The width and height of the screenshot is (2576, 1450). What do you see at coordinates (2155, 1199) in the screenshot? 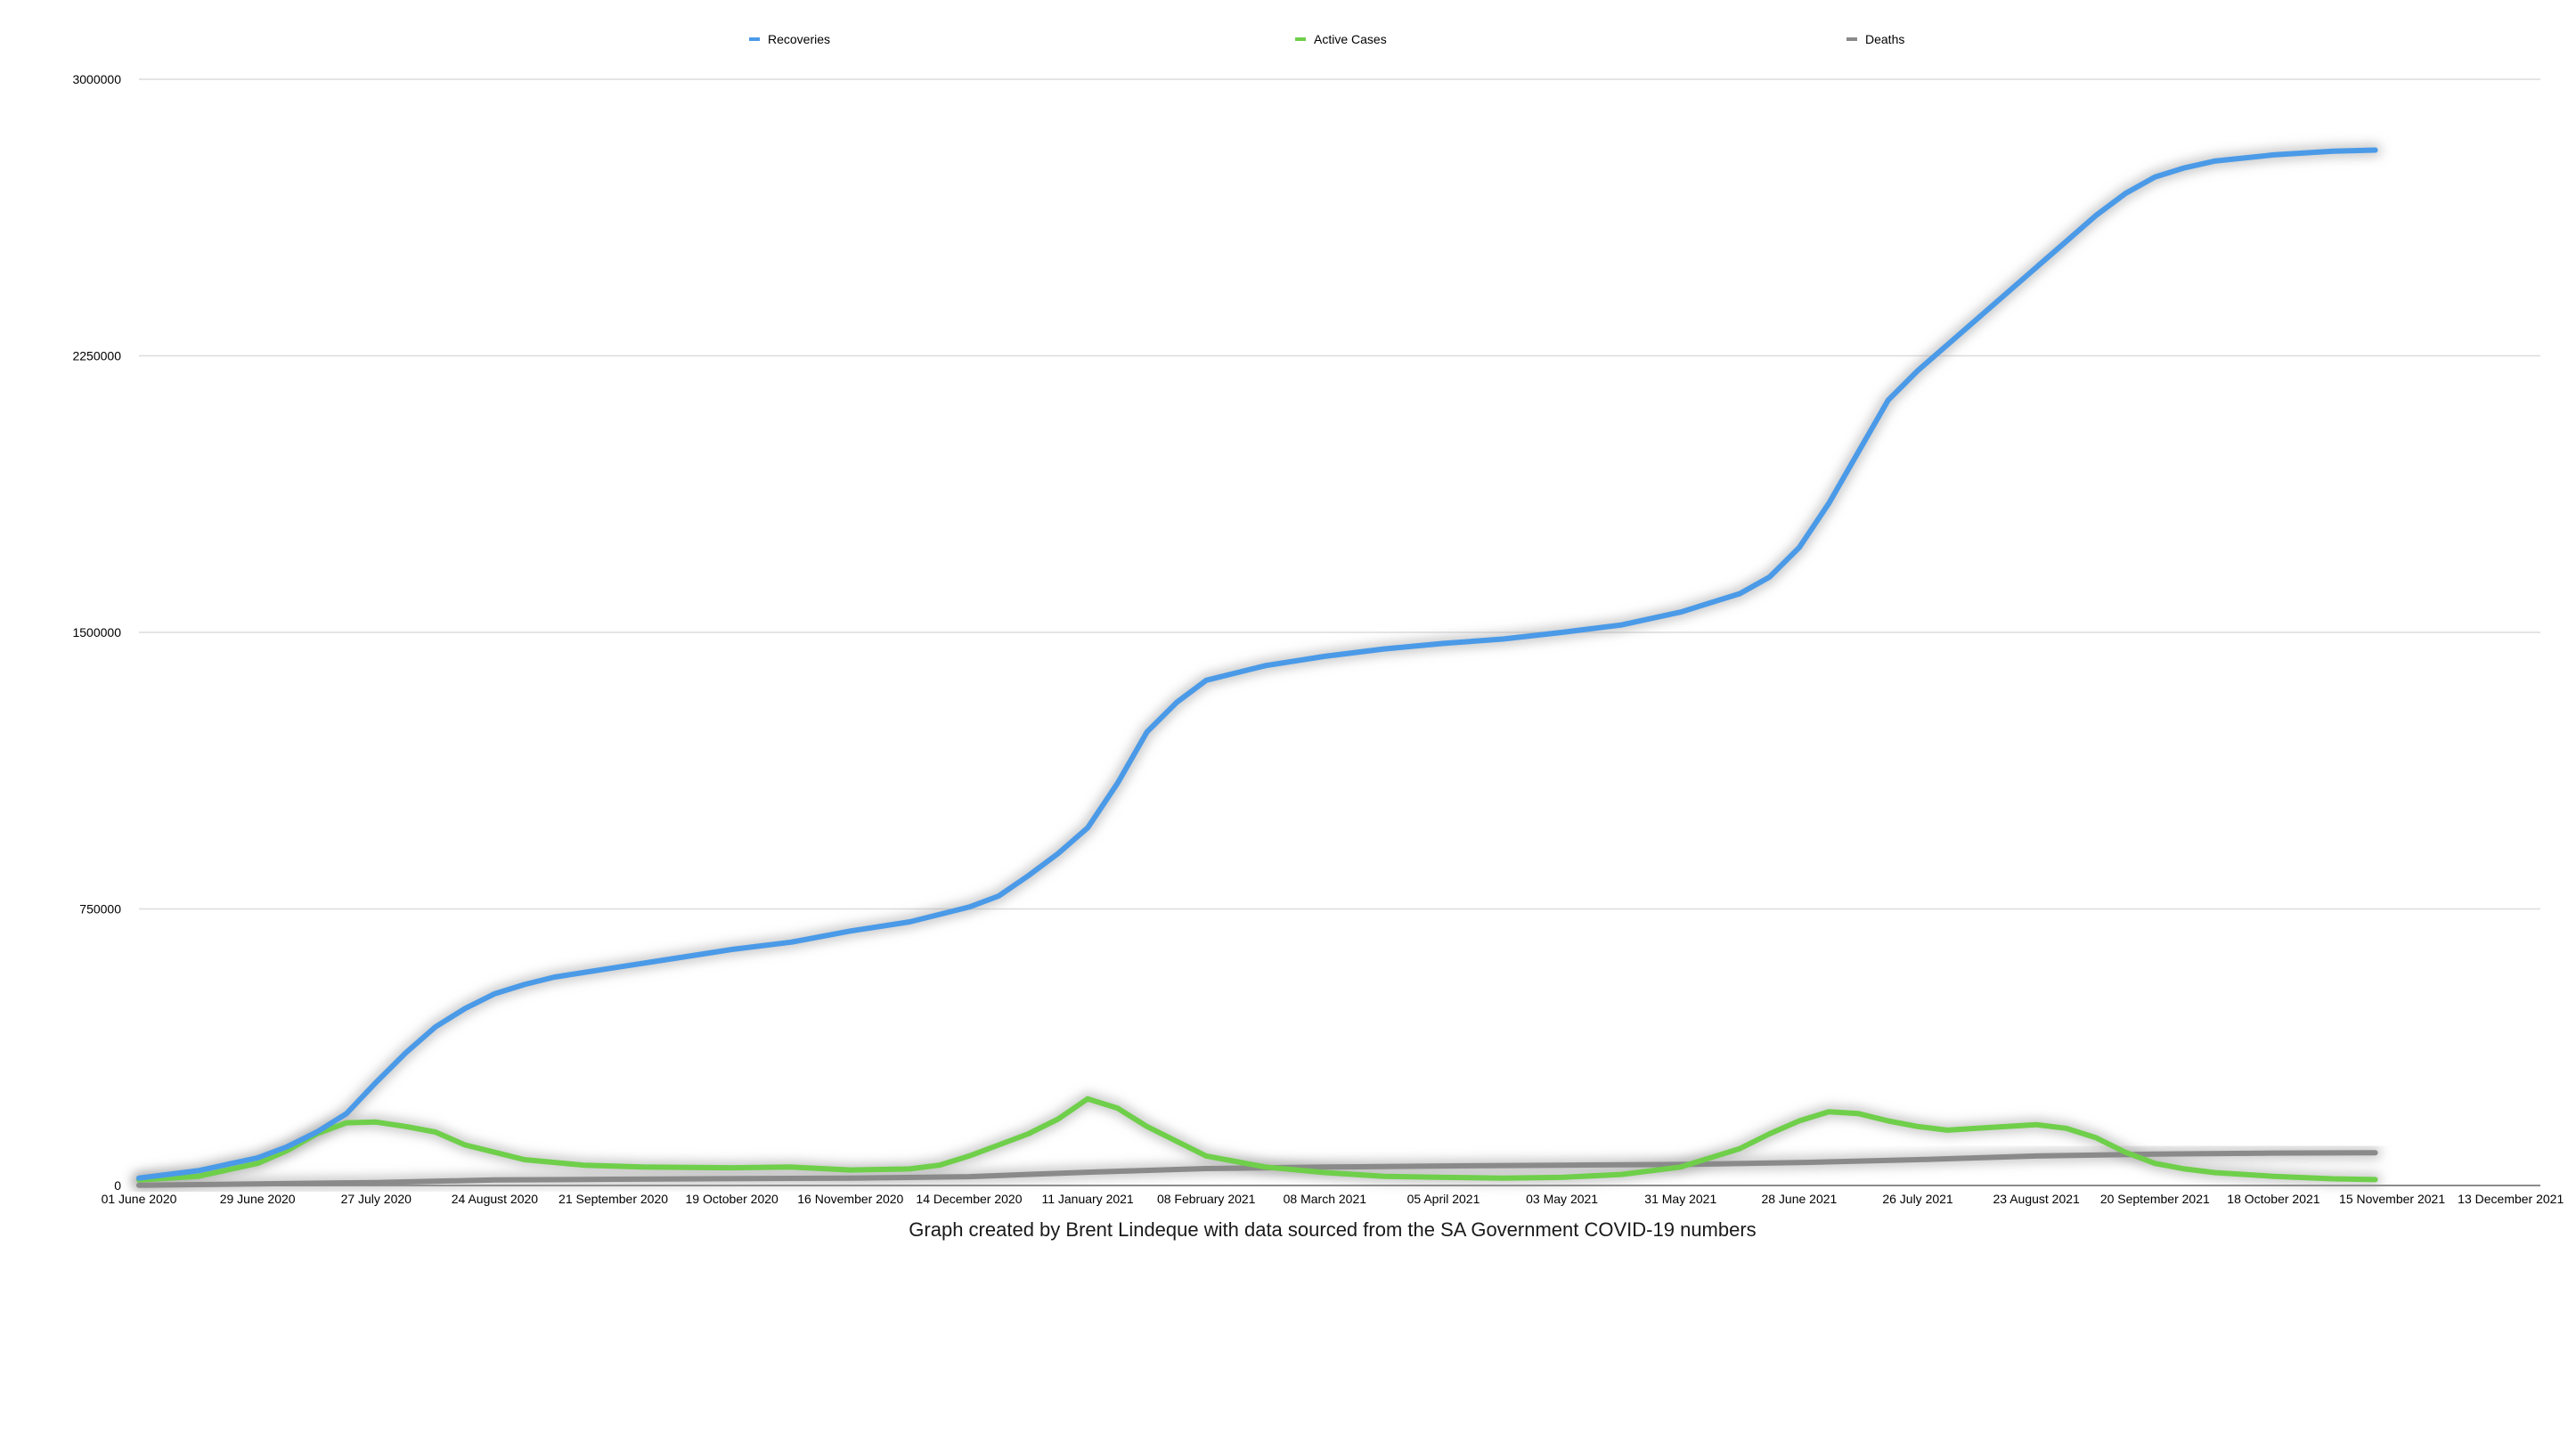
I see `x-tick-label: 20 September 2021` at bounding box center [2155, 1199].